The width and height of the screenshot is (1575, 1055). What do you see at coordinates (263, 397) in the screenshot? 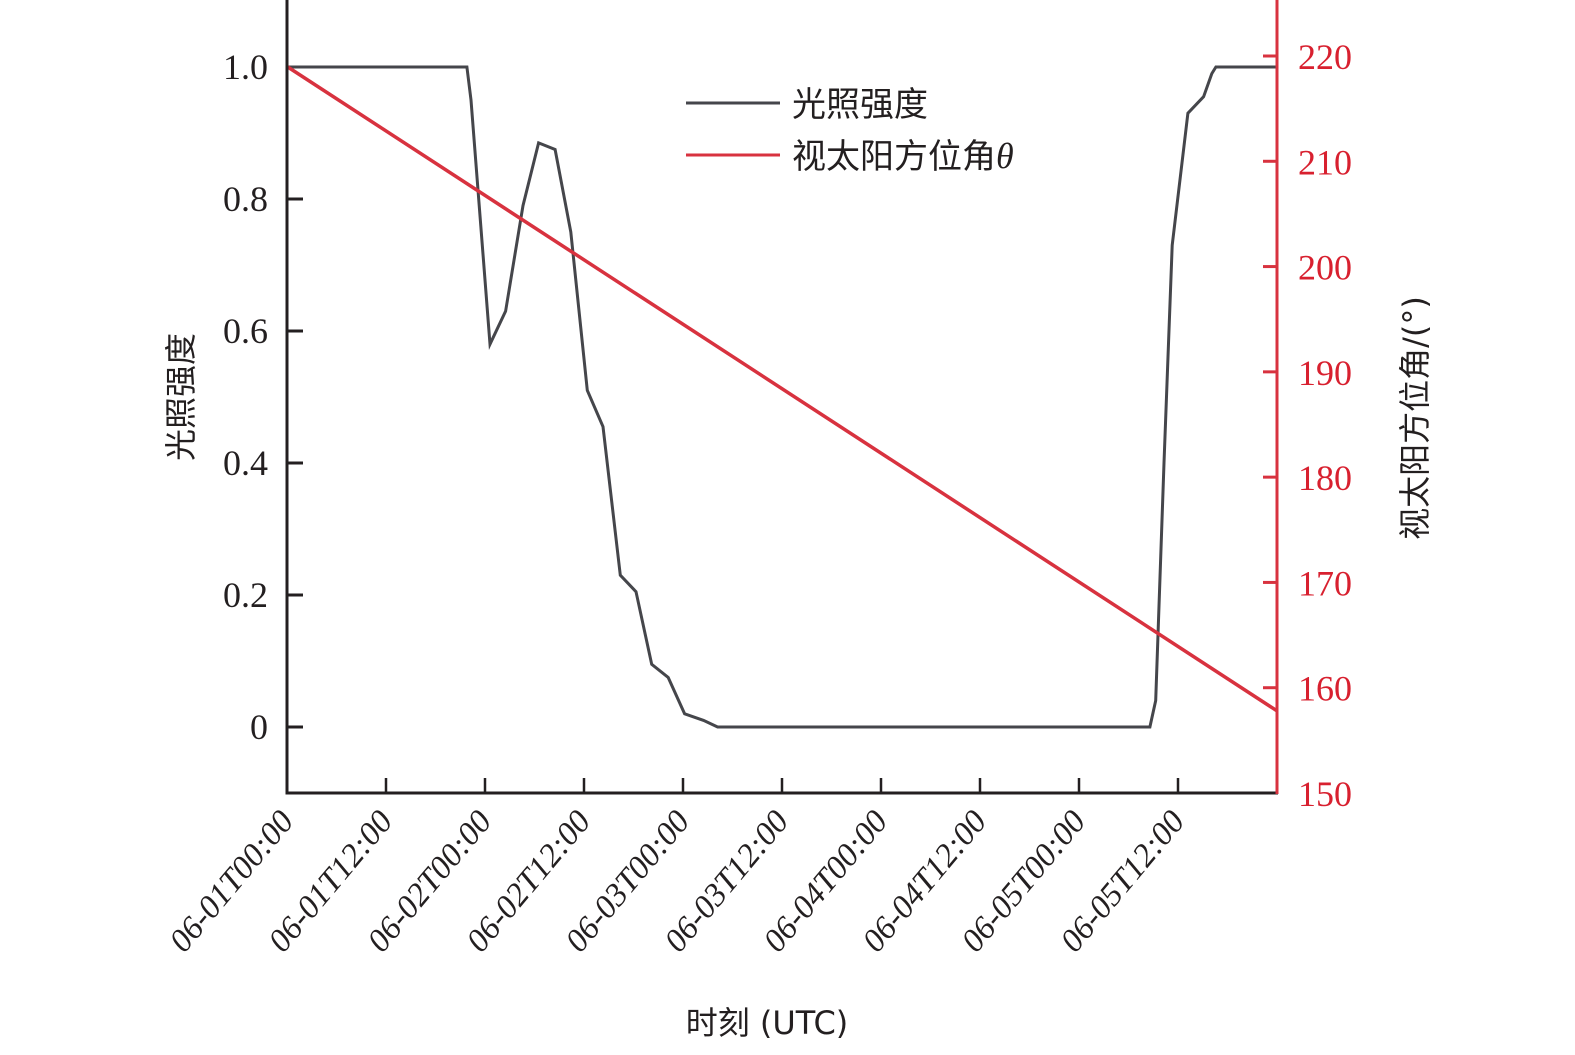
I see `left-y-axis-ticks: 0 0.2 0.4 0.6 0.8 1.0` at bounding box center [263, 397].